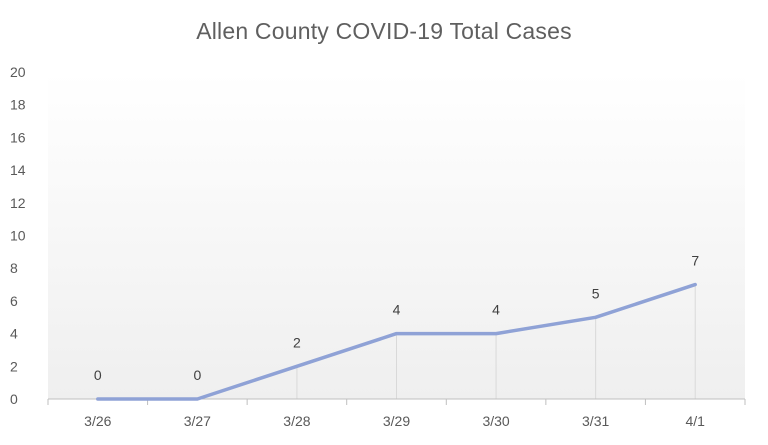  I want to click on x-tick-label: 4/1, so click(695, 421).